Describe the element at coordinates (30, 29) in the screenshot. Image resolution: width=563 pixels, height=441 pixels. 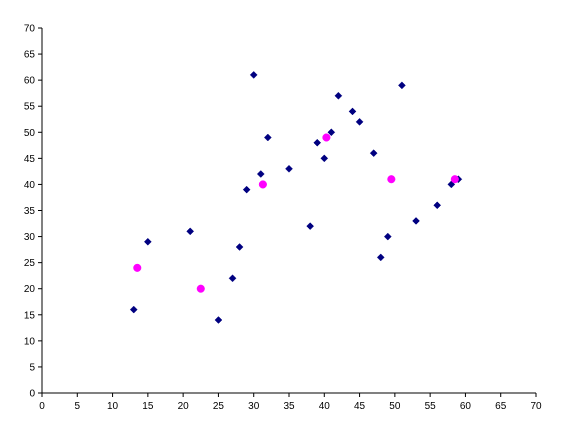
I see `y-tick-label: 70` at that location.